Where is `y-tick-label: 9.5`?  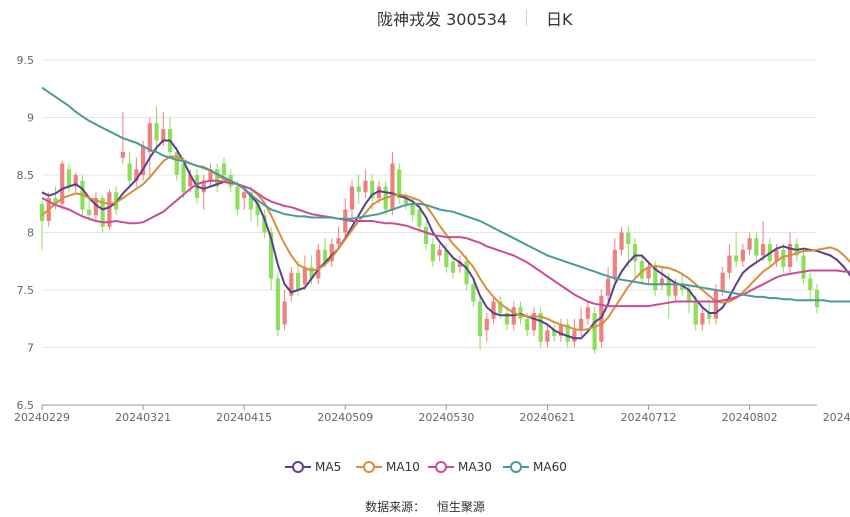 y-tick-label: 9.5 is located at coordinates (26, 60).